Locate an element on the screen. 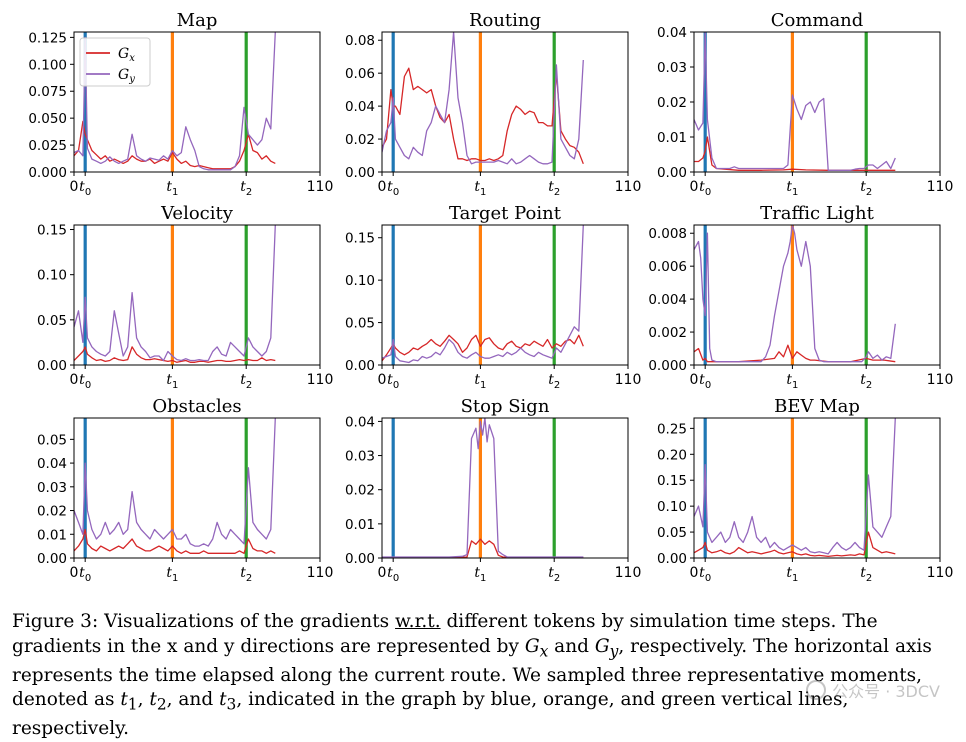  y-tick-label: 0.25 is located at coordinates (672, 429).